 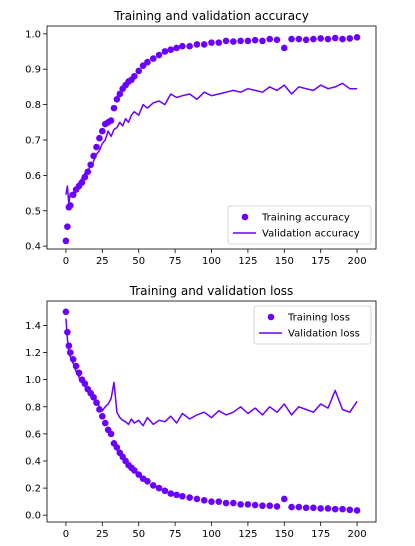 I want to click on chart-1-y-tick-label: 0.8, so click(x=33, y=407).